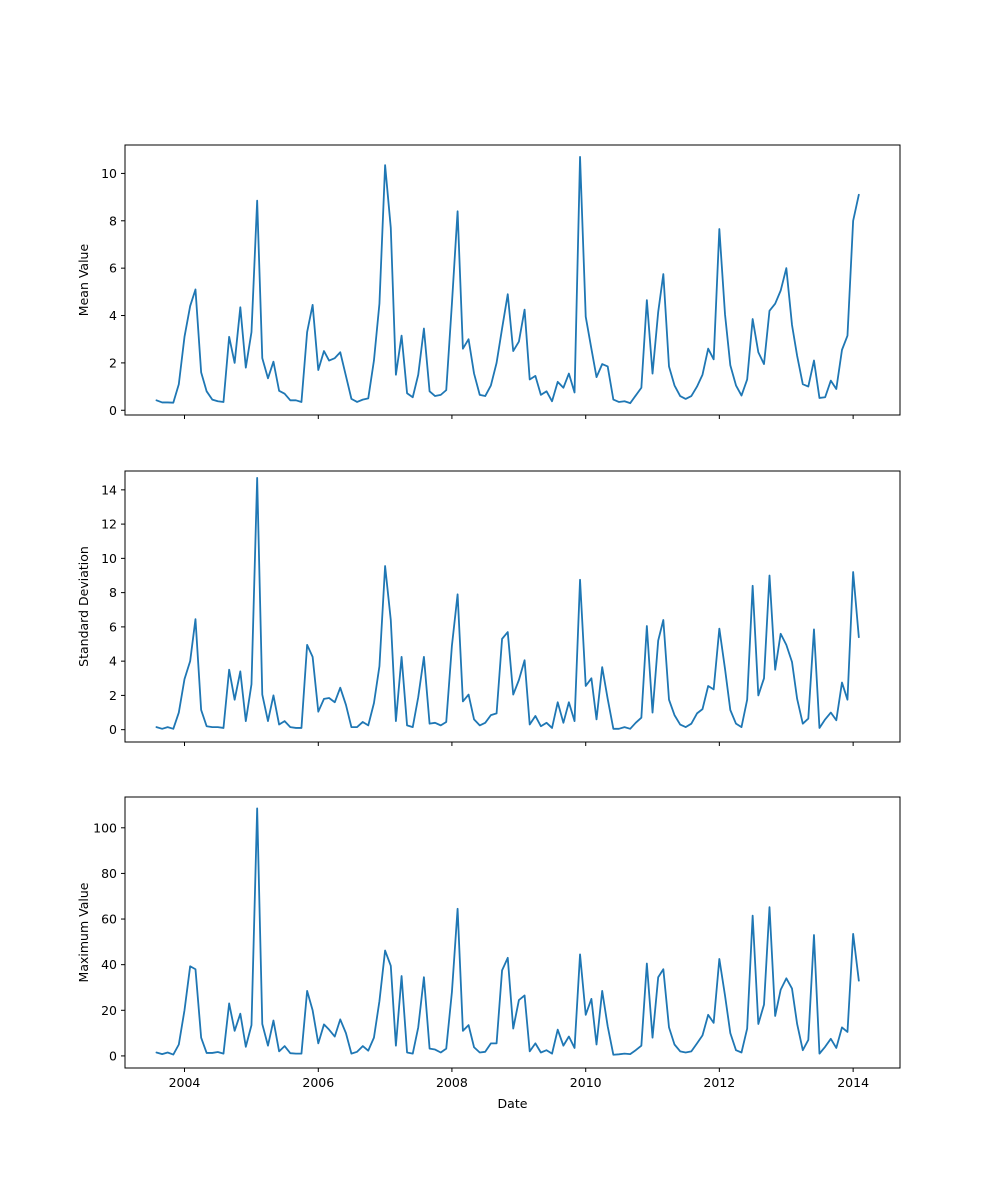  What do you see at coordinates (853, 1082) in the screenshot?
I see `x-tick-label: 2014` at bounding box center [853, 1082].